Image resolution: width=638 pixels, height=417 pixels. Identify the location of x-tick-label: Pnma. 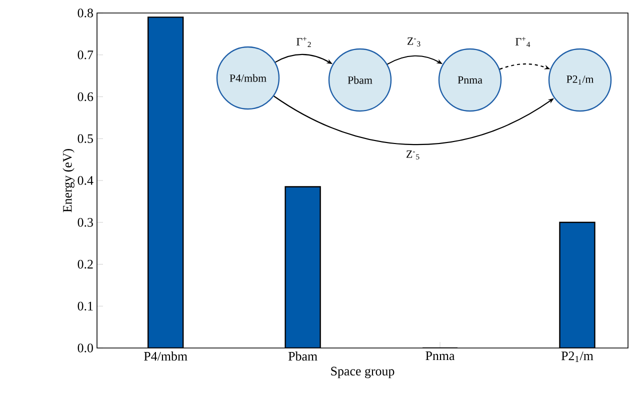
(440, 356).